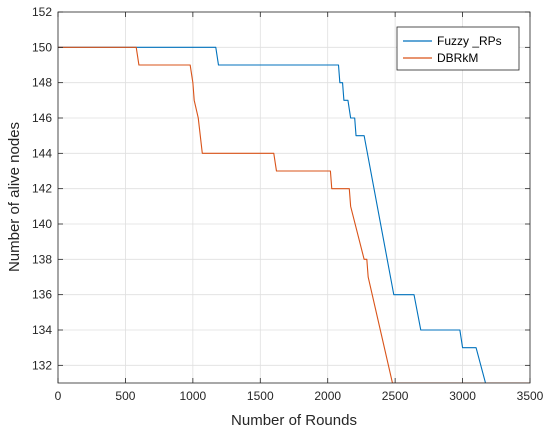  Describe the element at coordinates (193, 396) in the screenshot. I see `x-tick-label: 1000` at that location.